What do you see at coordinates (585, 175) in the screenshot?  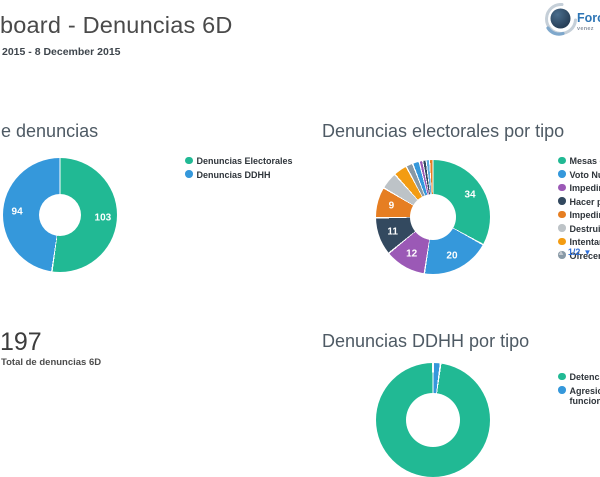 I see `legend-label: Voto Nu` at bounding box center [585, 175].